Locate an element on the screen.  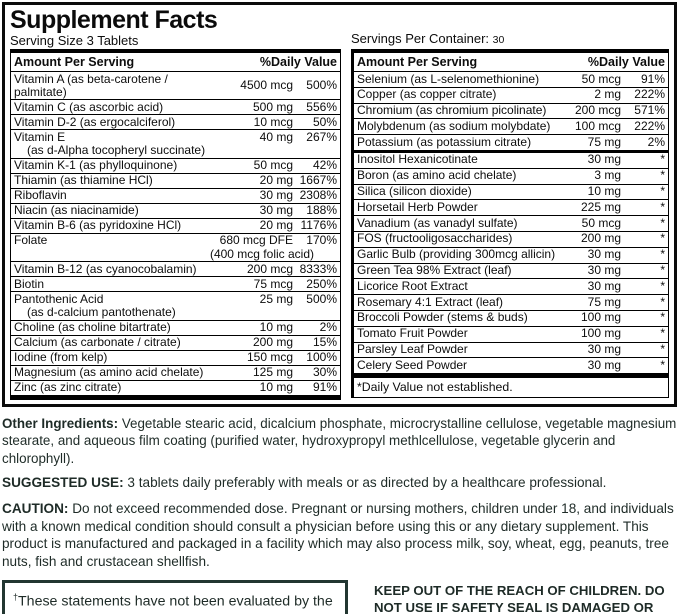
ingredient-amount: 125 mg is located at coordinates (256, 372).